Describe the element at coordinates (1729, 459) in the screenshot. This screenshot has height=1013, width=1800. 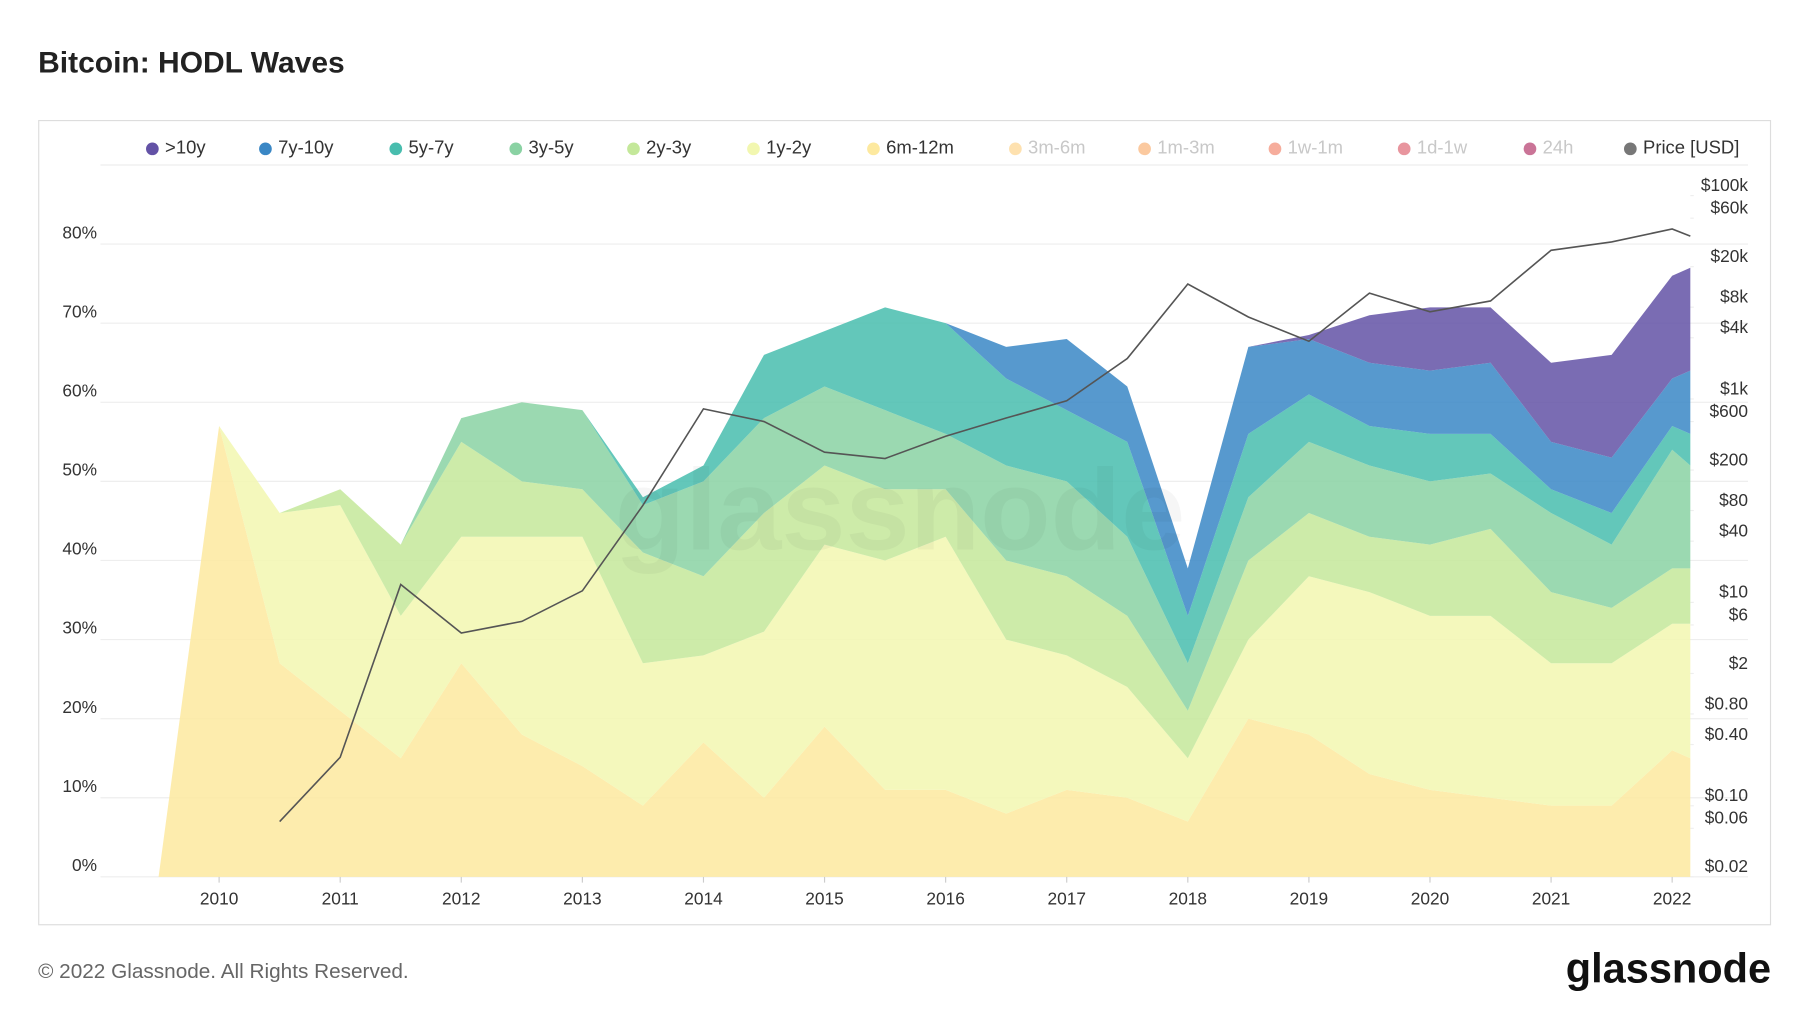
I see `y2-tick-label: $200` at that location.